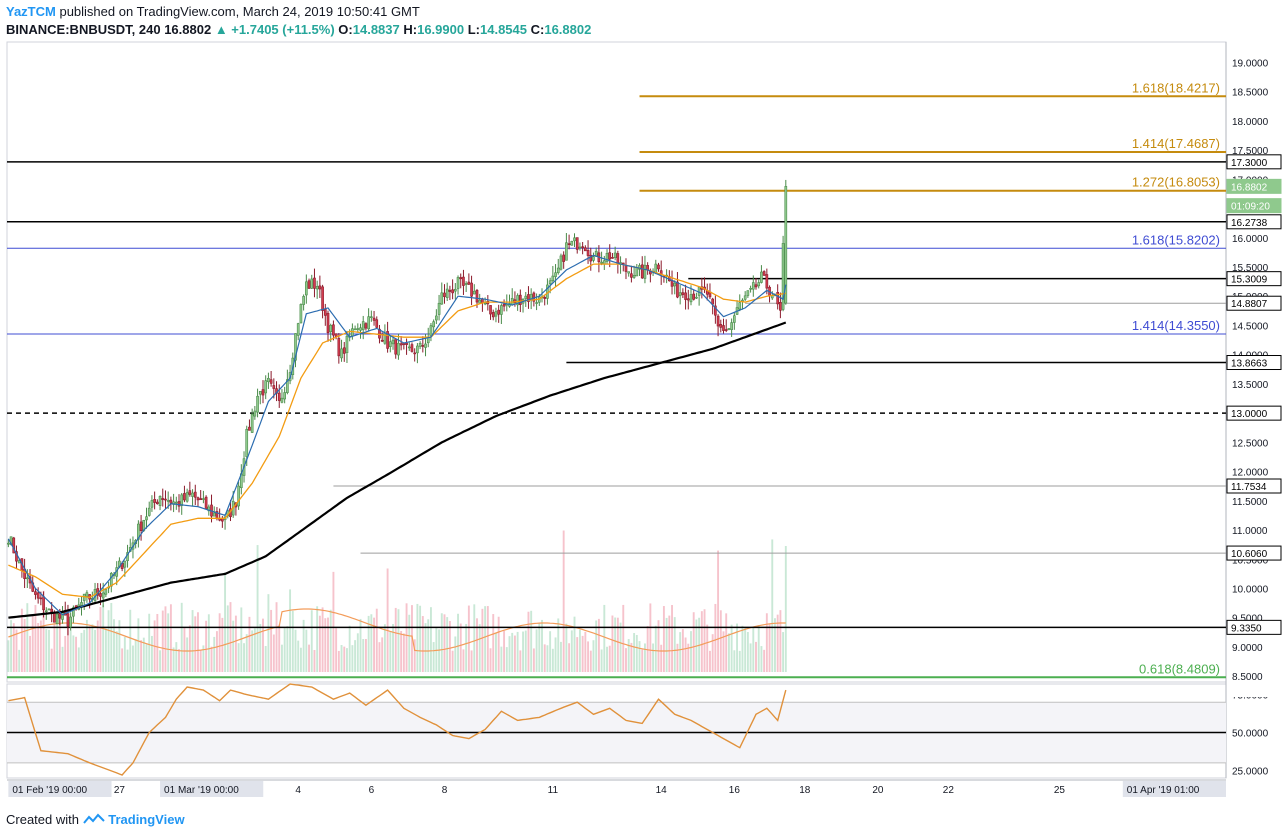 This screenshot has width=1286, height=838. Describe the element at coordinates (1176, 325) in the screenshot. I see `fib-label: 1.414(14.3550)` at that location.